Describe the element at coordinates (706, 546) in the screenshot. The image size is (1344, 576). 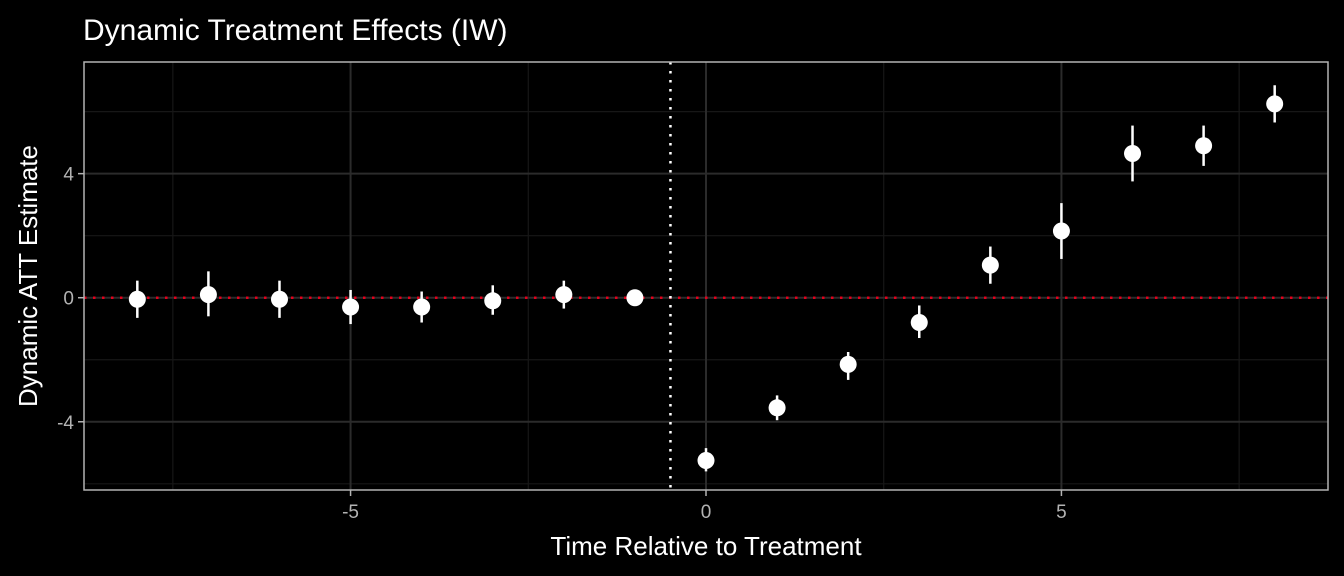
I see `x-axis-title: Time Relative to Treatment` at that location.